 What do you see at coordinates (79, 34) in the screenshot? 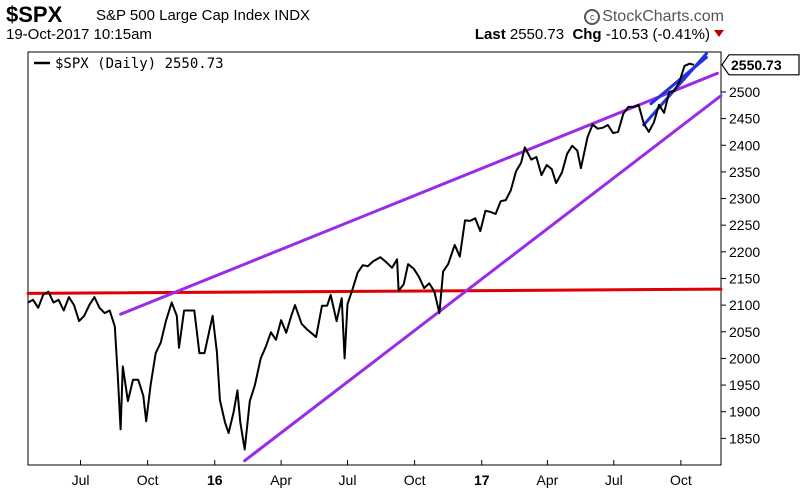
I see `quote-datetime: 19-Oct-2017 10:15am` at bounding box center [79, 34].